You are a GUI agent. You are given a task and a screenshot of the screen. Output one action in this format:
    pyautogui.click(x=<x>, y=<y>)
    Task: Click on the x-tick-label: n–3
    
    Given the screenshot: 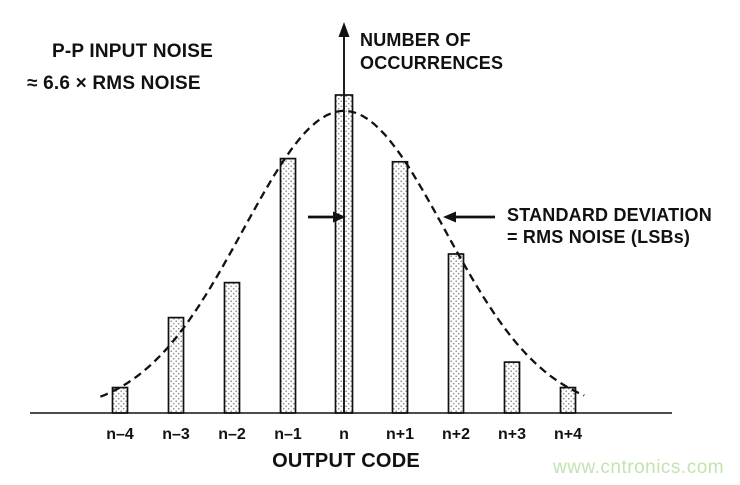 What is the action you would take?
    pyautogui.click(x=176, y=434)
    